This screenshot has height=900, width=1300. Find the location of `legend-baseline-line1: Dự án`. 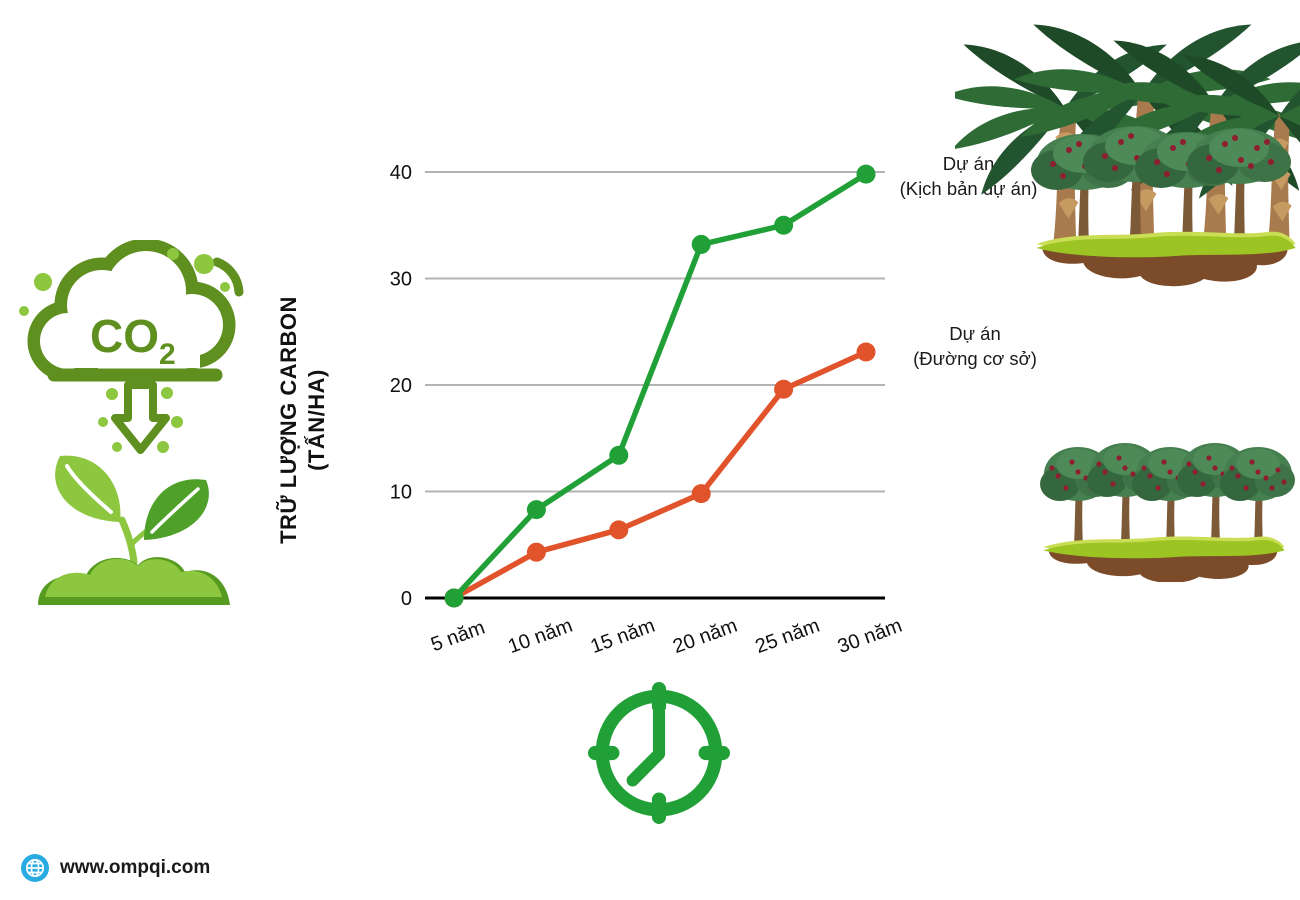

legend-baseline-line1: Dự án is located at coordinates (975, 333).